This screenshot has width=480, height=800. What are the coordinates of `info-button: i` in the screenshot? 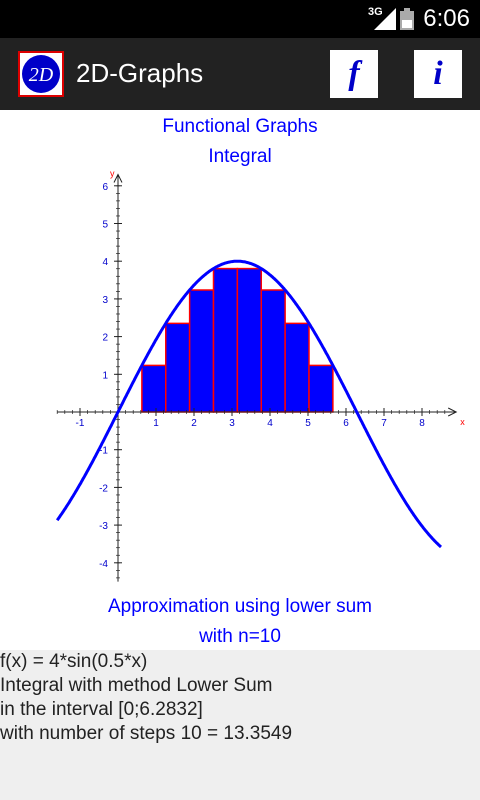 It's located at (438, 74).